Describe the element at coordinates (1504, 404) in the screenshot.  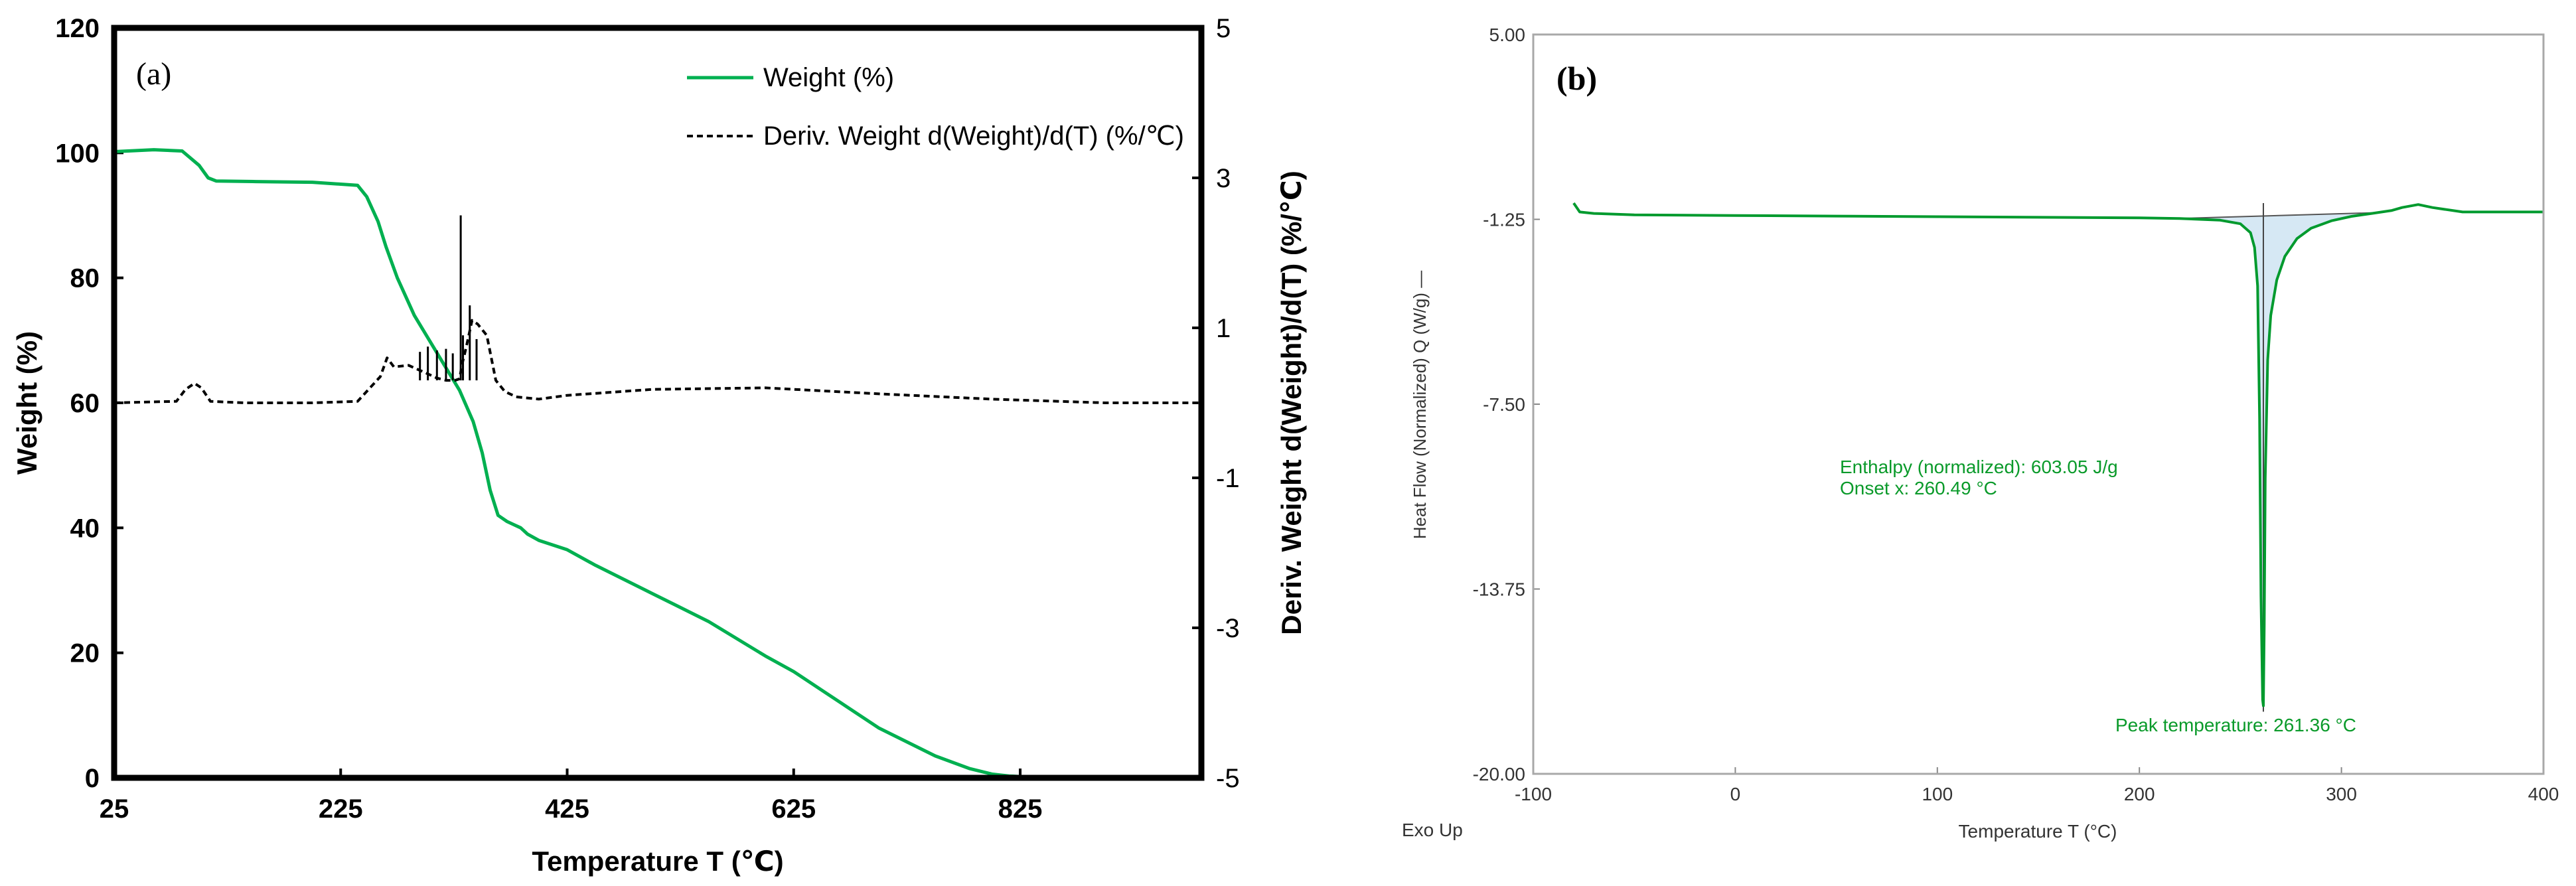
I see `panel-b-y-tick-label: -7.50` at that location.